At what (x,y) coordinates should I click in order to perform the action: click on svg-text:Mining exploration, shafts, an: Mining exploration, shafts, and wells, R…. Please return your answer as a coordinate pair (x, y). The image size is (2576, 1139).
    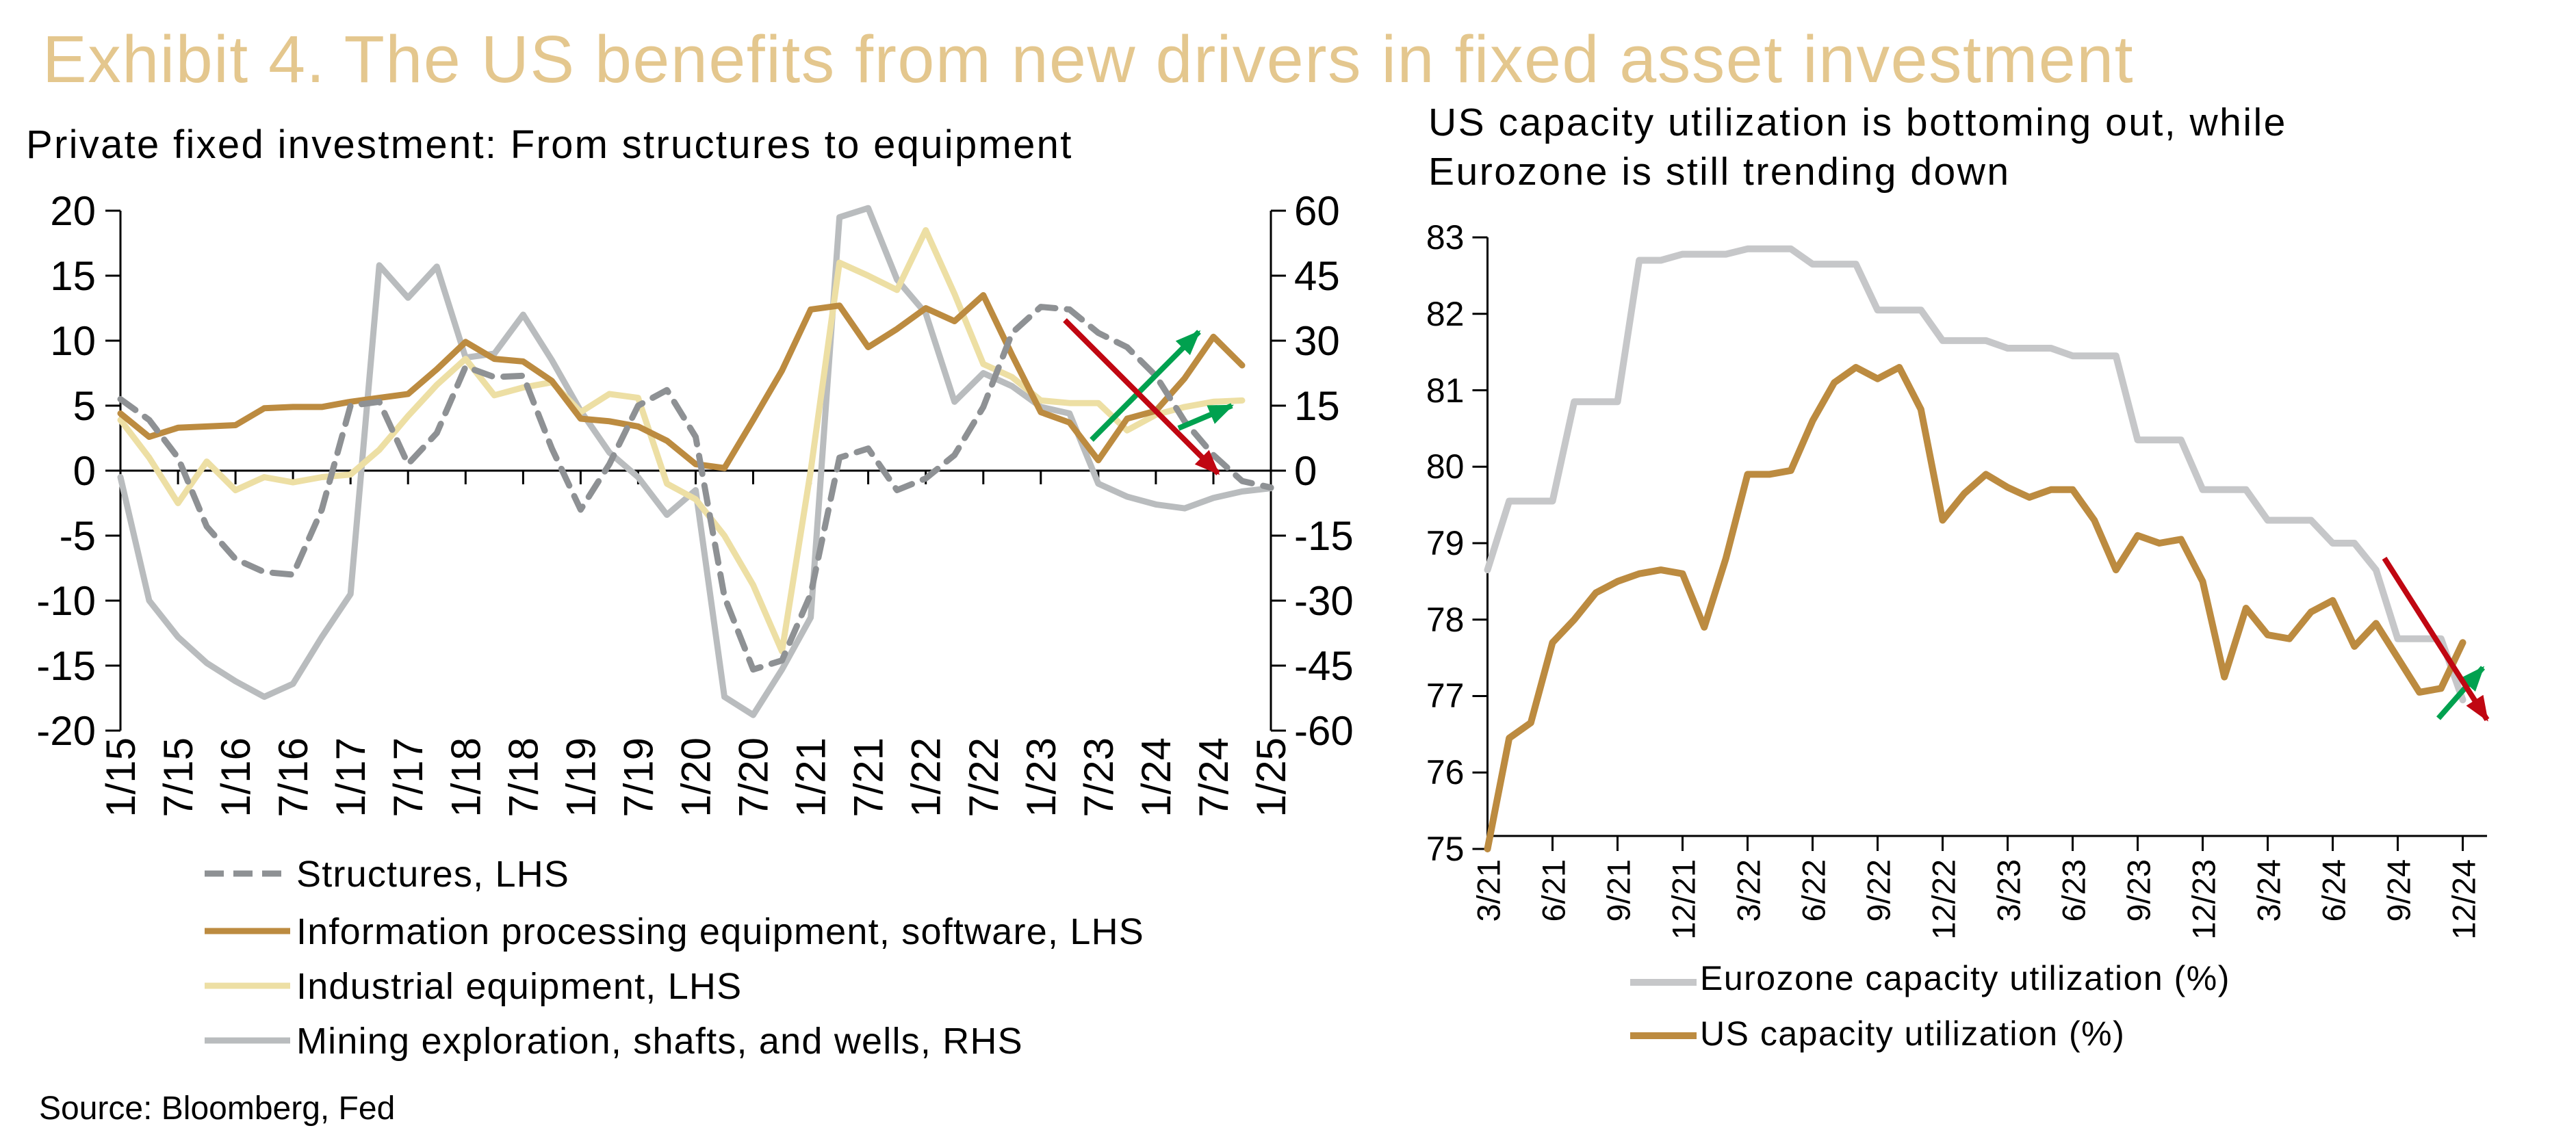
    Looking at the image, I should click on (659, 1041).